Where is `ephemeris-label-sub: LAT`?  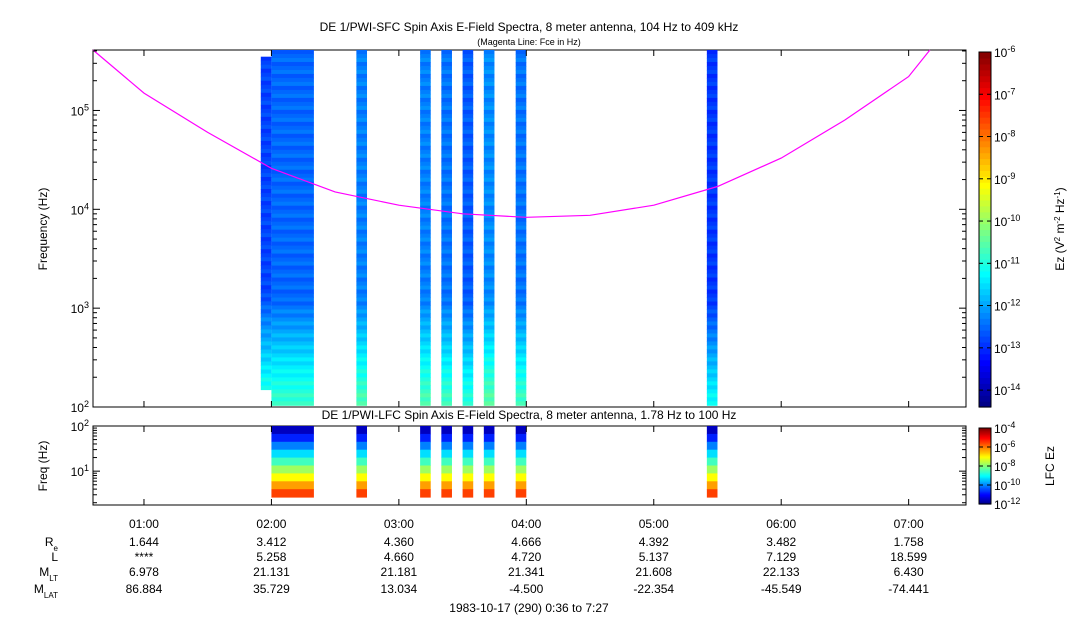
ephemeris-label-sub: LAT is located at coordinates (51, 595).